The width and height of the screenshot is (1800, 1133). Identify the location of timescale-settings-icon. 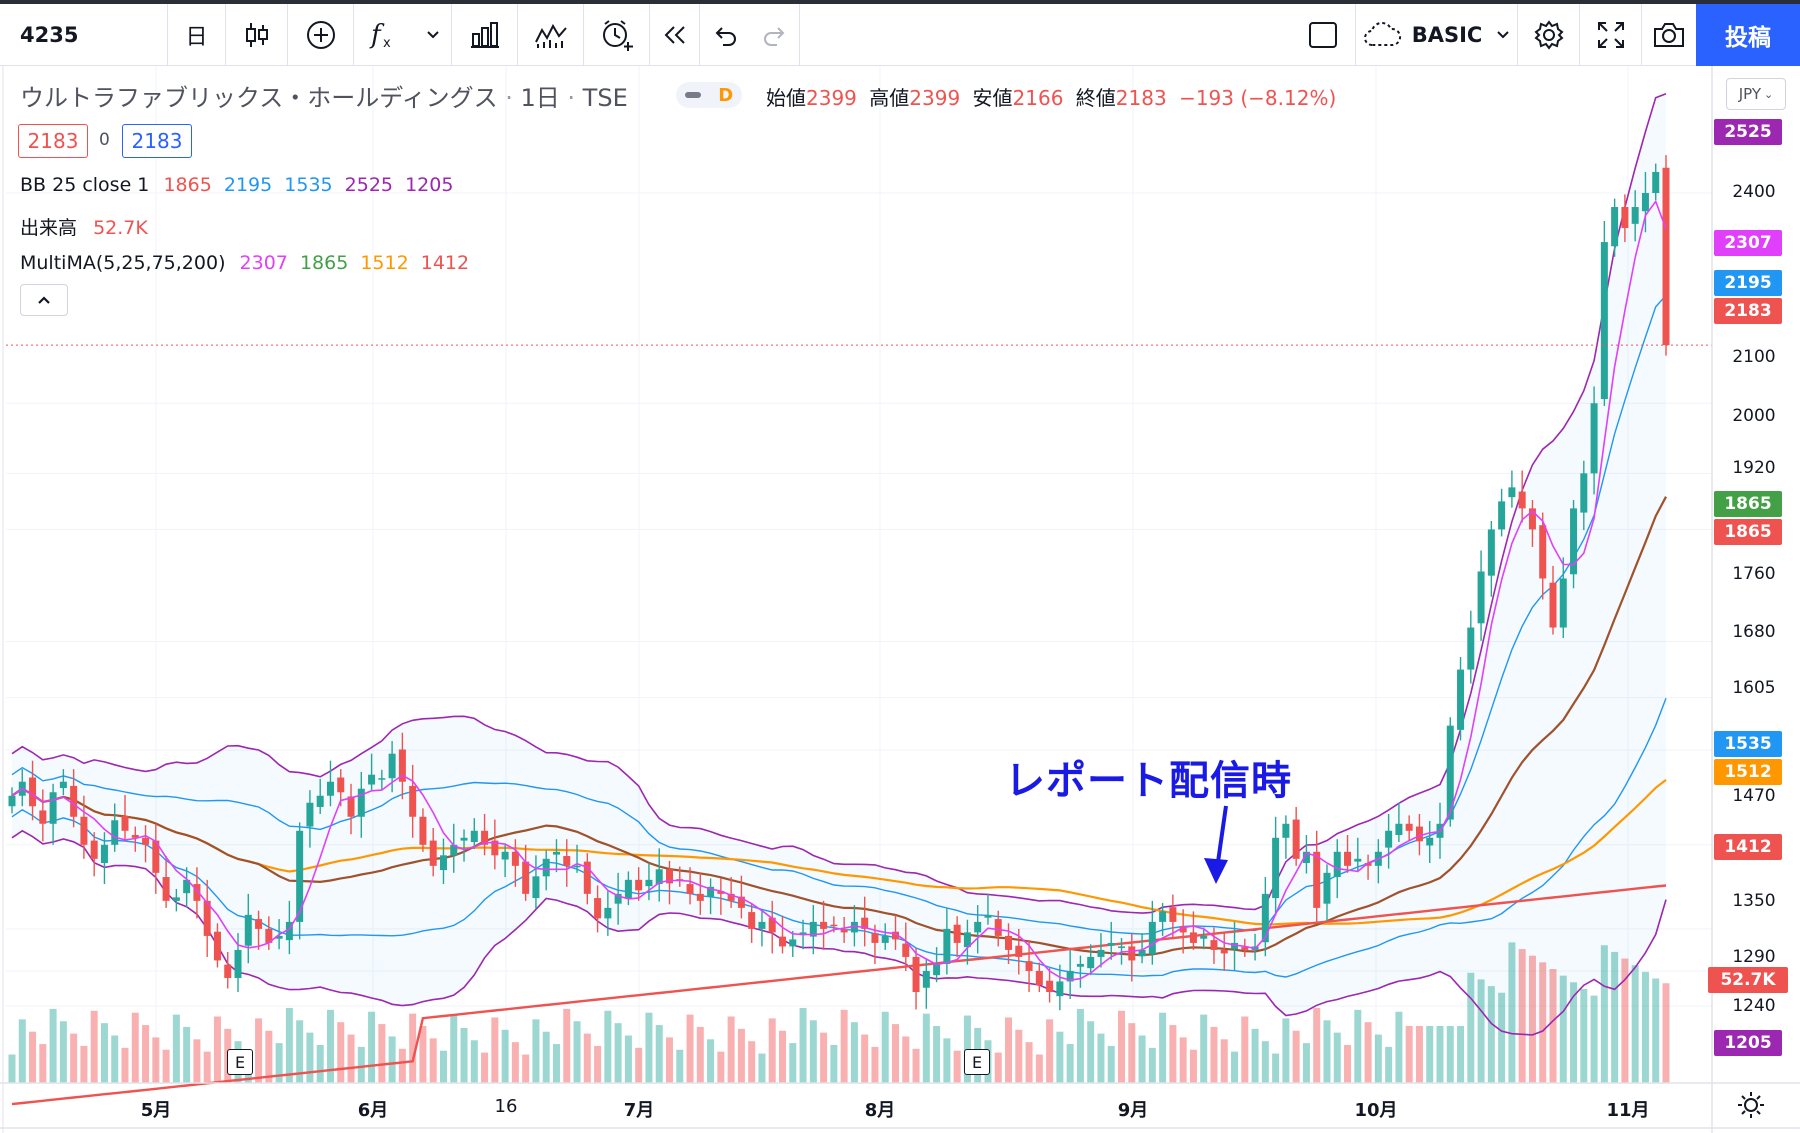
(1751, 1107).